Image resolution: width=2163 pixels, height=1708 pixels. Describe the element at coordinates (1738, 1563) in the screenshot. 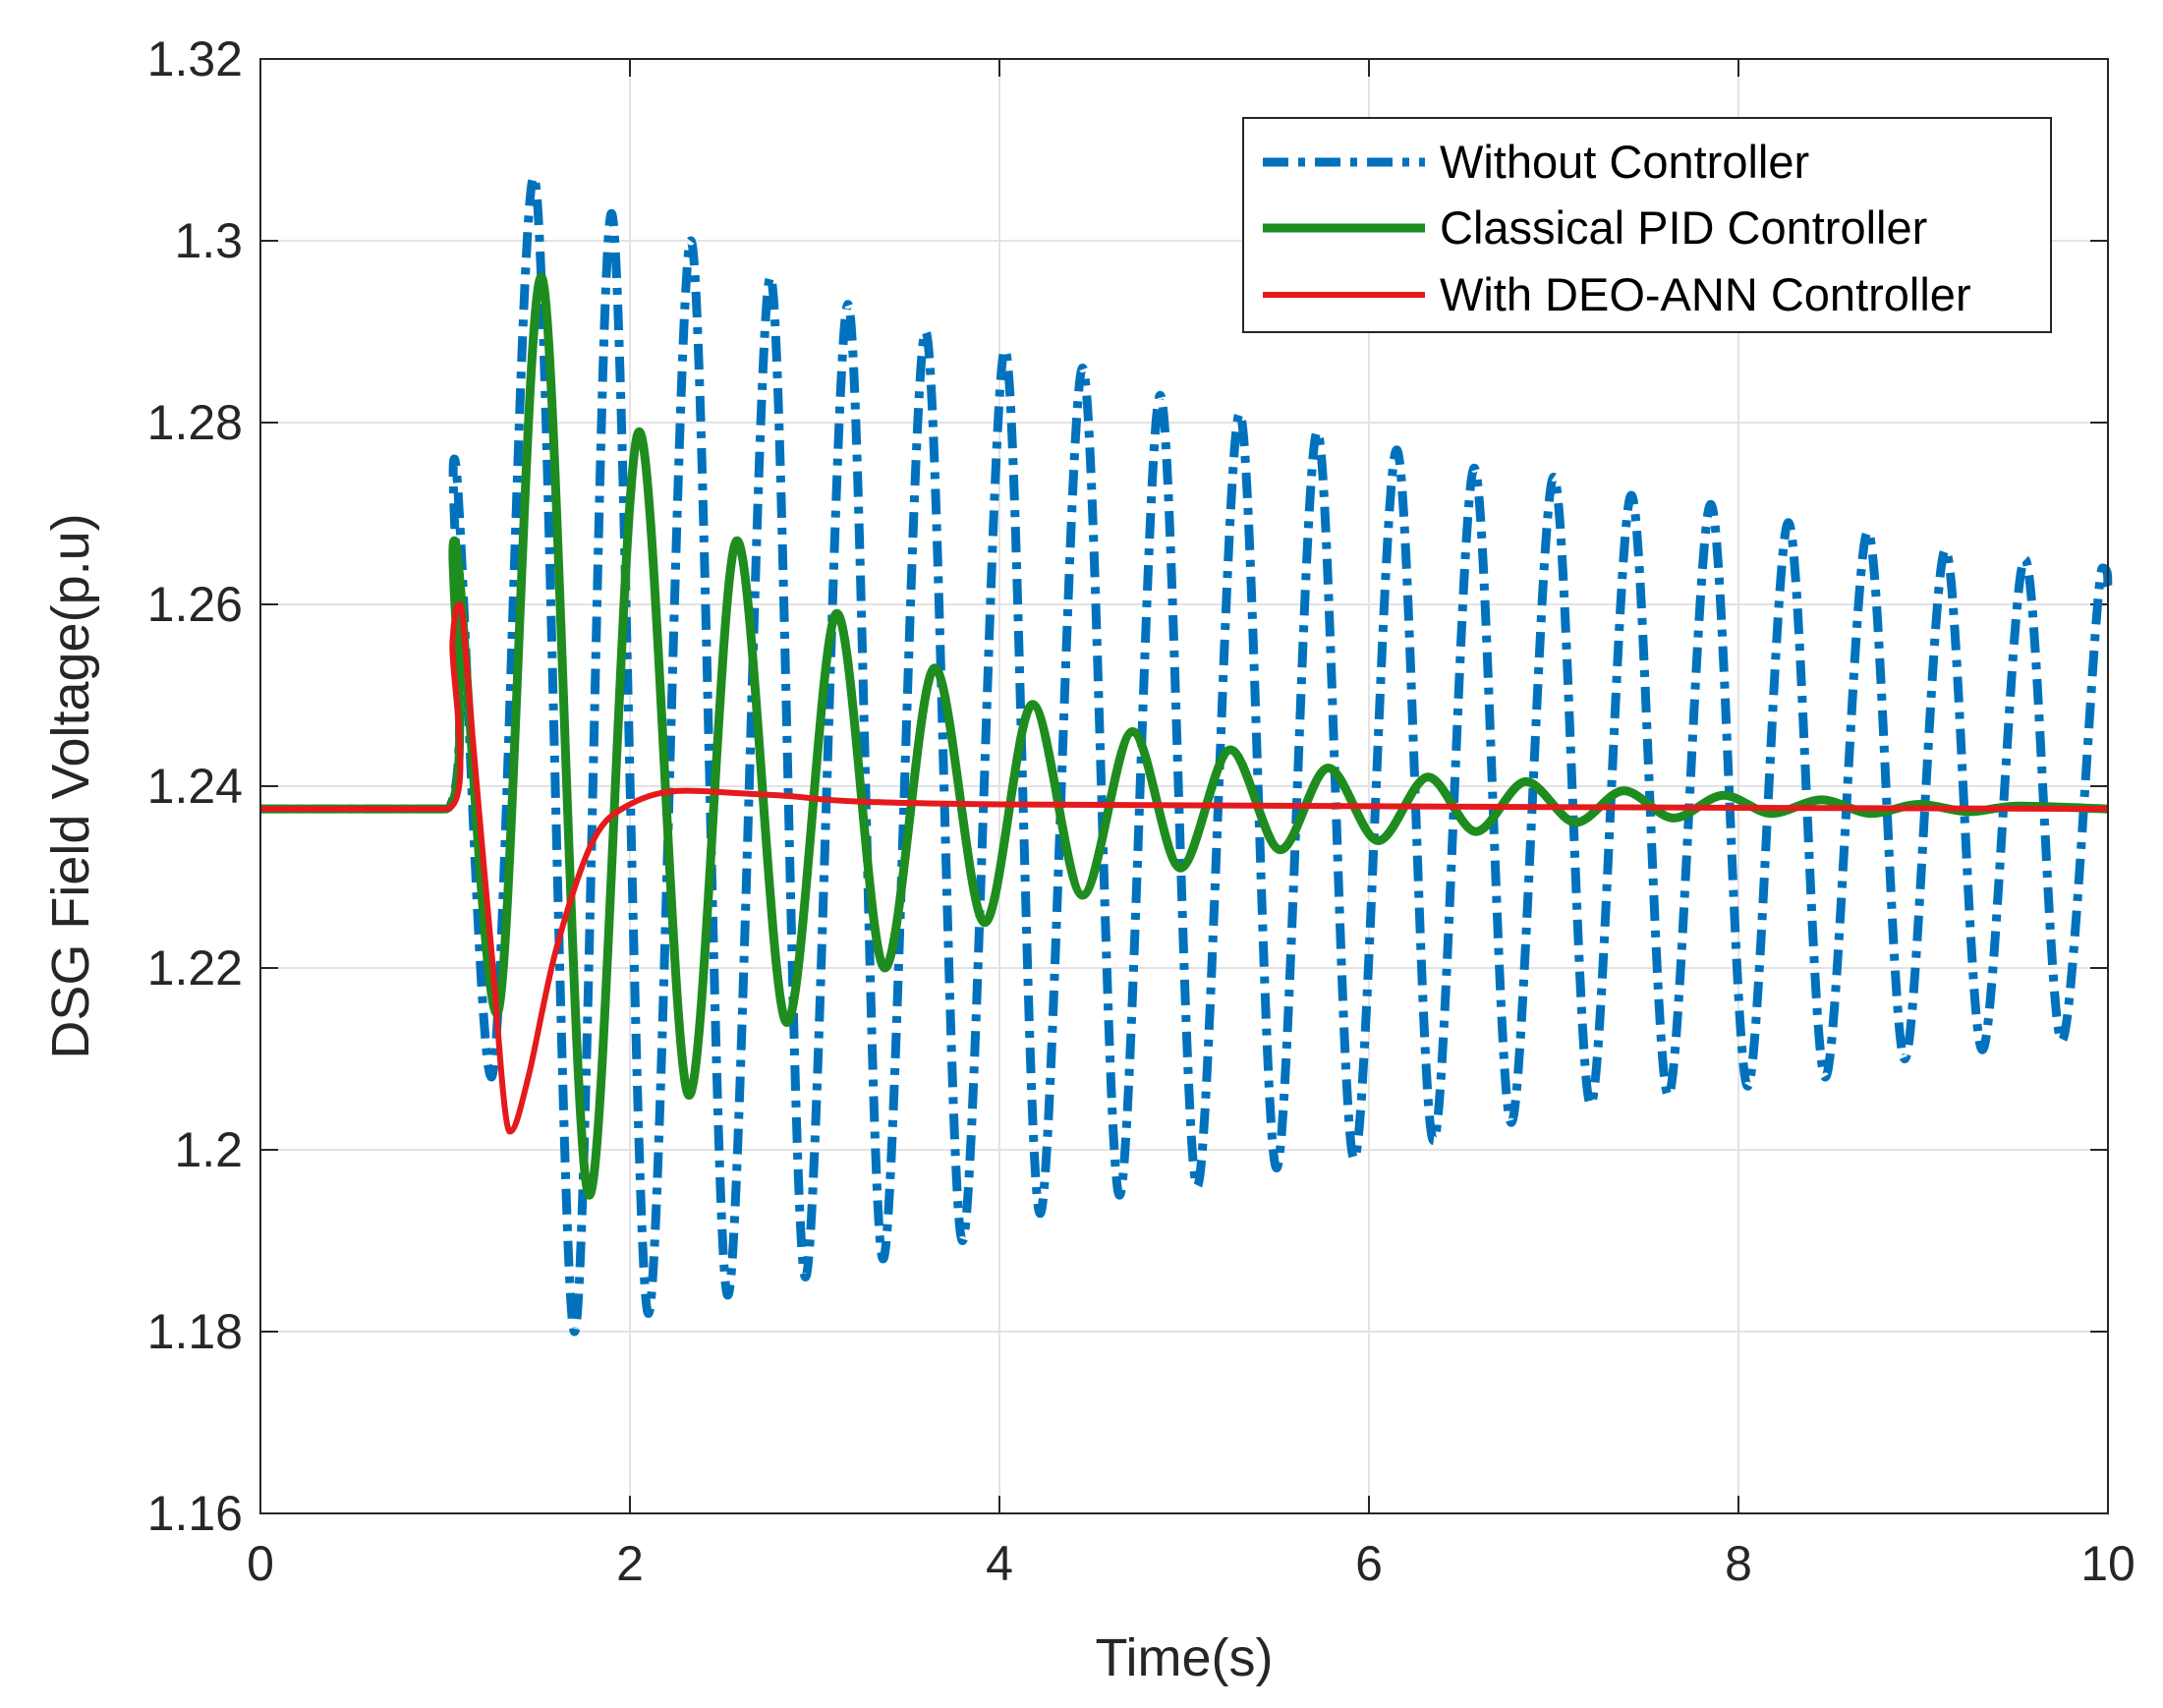

I see `x-tick-label: 8` at that location.